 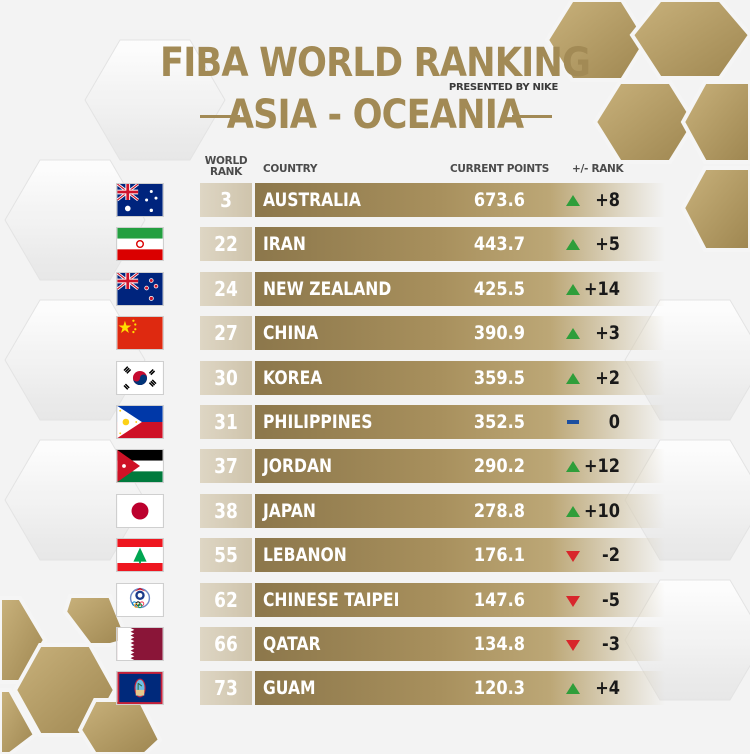 I want to click on rank-change: +4, so click(x=607, y=688).